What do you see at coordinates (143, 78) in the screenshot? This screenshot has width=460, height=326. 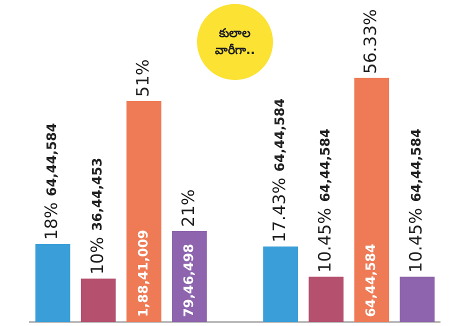 I see `data-label: 51%` at bounding box center [143, 78].